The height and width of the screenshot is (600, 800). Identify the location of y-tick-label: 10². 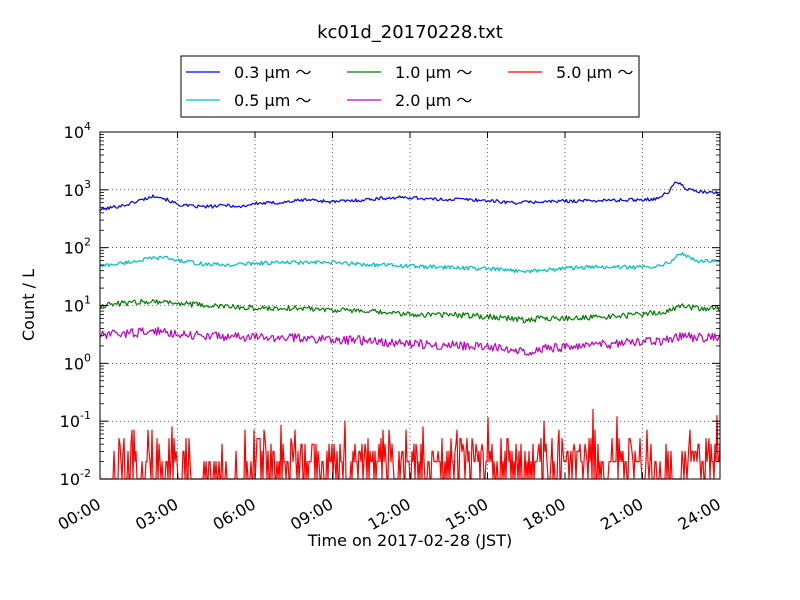
(77, 247).